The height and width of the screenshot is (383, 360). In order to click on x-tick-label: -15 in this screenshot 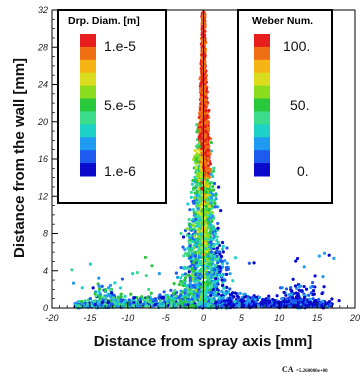, I will do `click(90, 318)`.